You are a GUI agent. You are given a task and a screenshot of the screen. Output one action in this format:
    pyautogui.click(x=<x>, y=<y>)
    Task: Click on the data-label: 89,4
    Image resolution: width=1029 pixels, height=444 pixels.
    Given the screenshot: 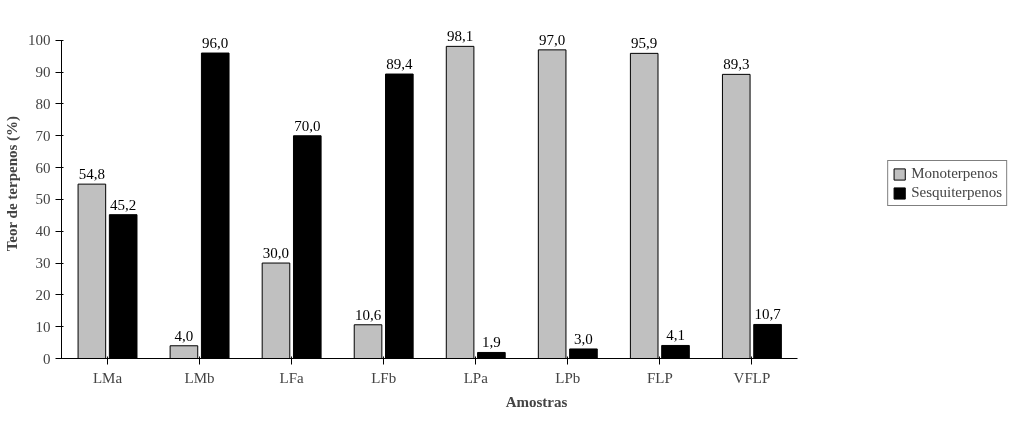 What is the action you would take?
    pyautogui.click(x=399, y=64)
    